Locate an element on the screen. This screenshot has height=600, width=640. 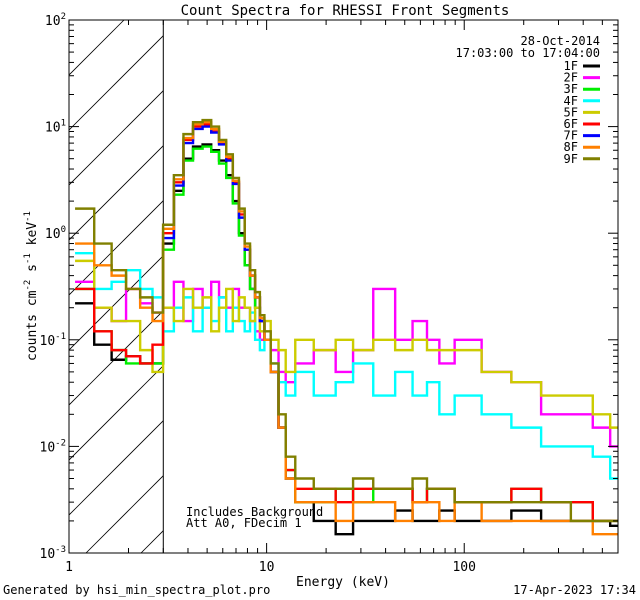
y-tick-label: 10⁻¹ is located at coordinates (53, 340).